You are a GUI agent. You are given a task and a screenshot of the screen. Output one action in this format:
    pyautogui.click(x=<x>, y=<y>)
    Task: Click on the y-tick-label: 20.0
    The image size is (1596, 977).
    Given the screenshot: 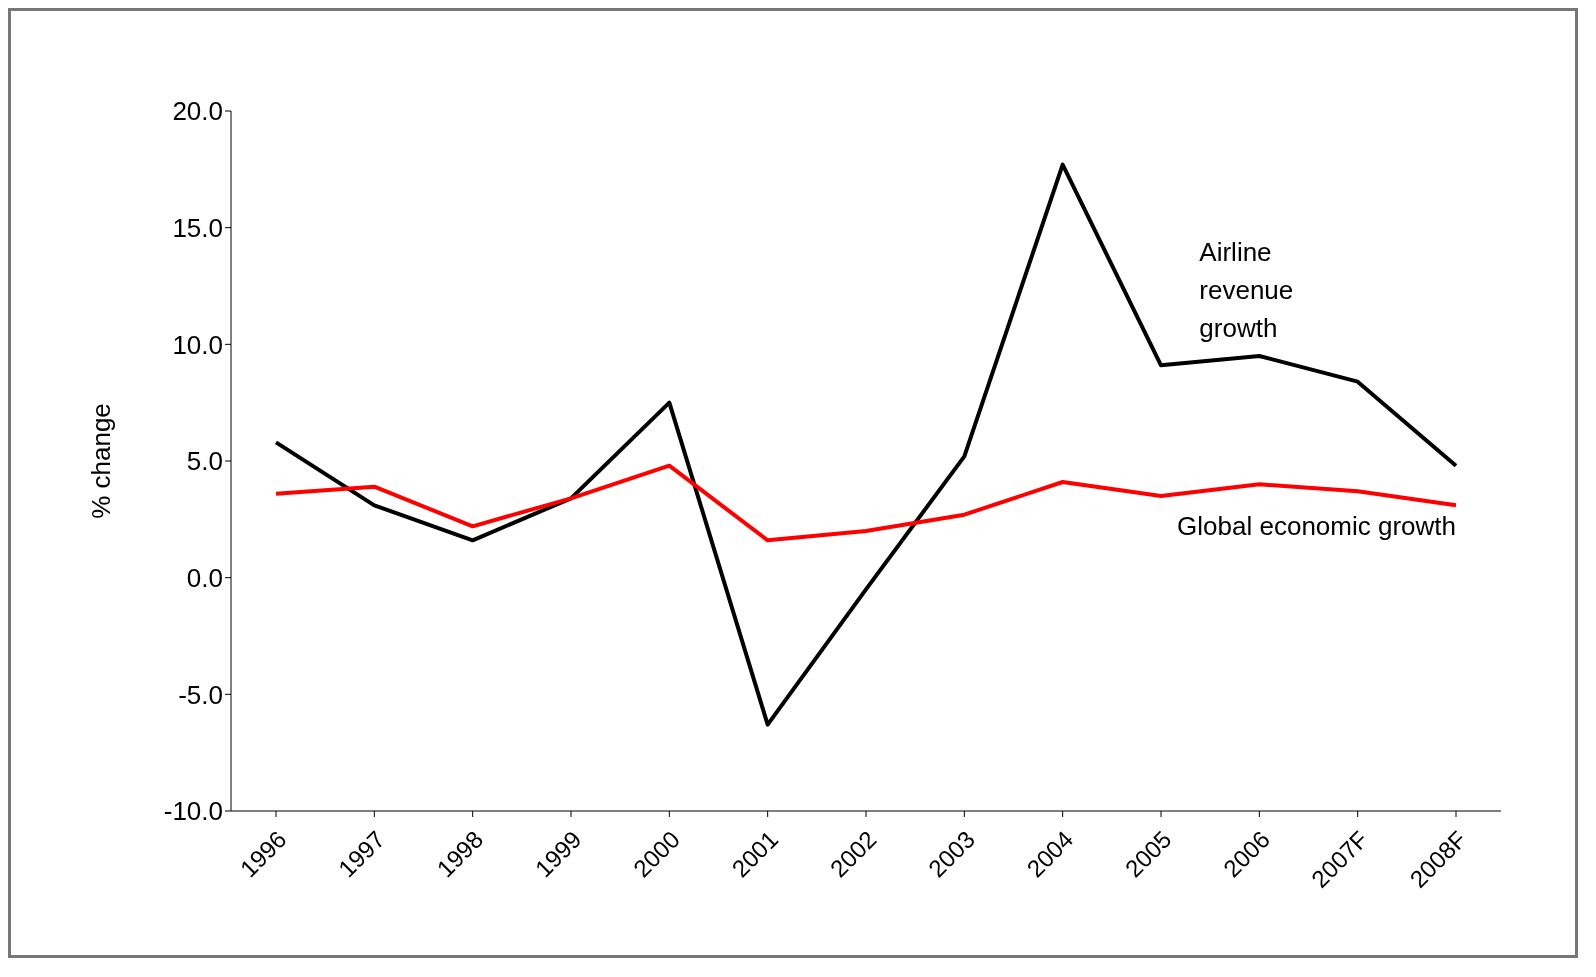 What is the action you would take?
    pyautogui.click(x=197, y=111)
    